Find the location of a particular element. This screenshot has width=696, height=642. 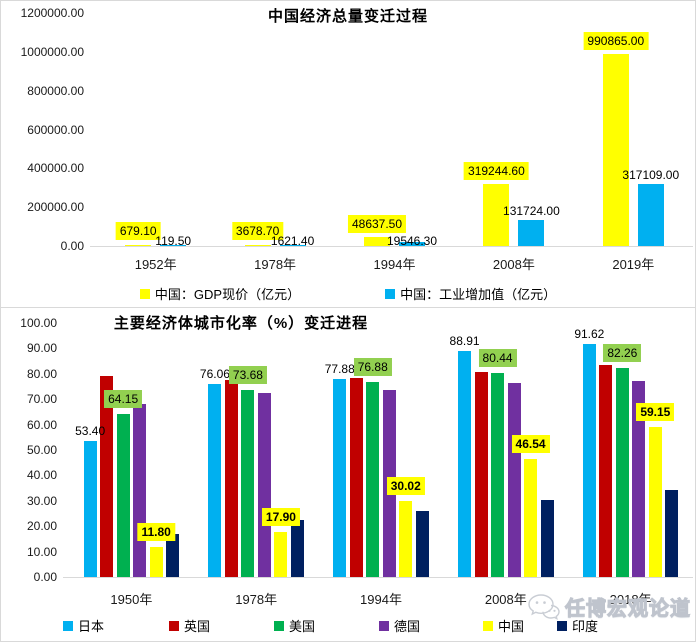

wechat-icon is located at coordinates (544, 607).